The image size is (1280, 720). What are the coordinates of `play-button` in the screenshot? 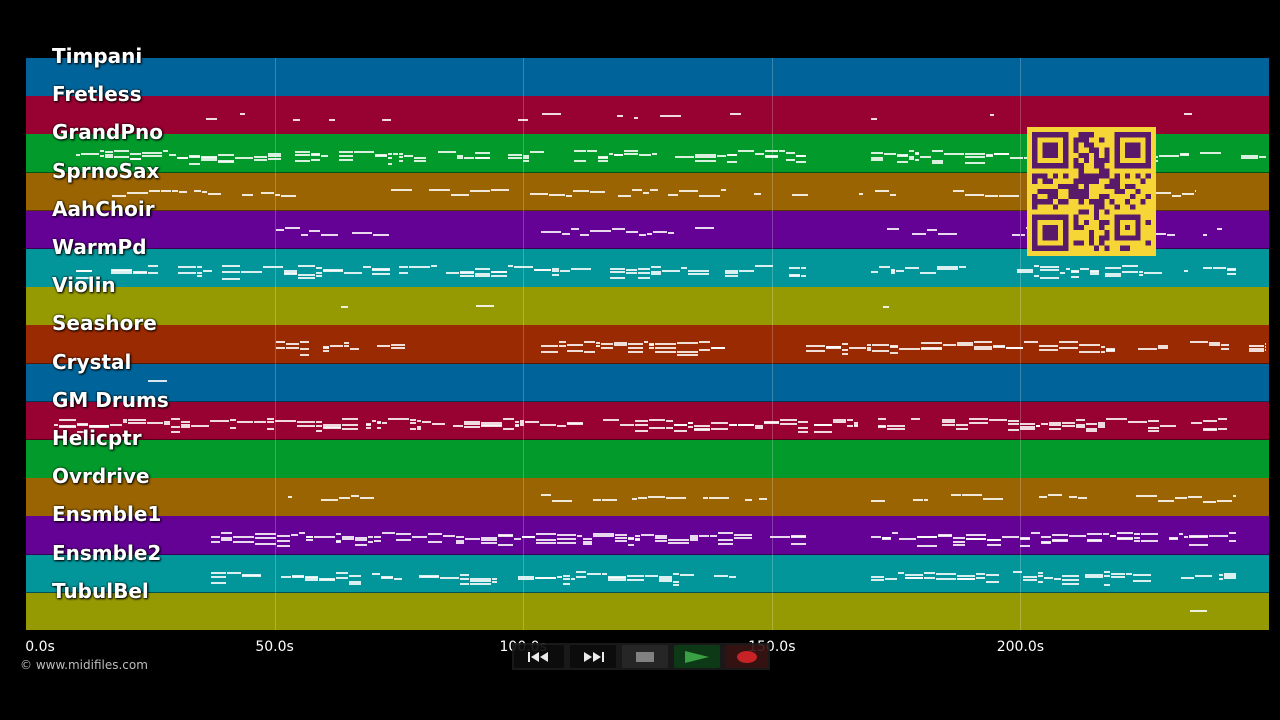 It's located at (697, 656).